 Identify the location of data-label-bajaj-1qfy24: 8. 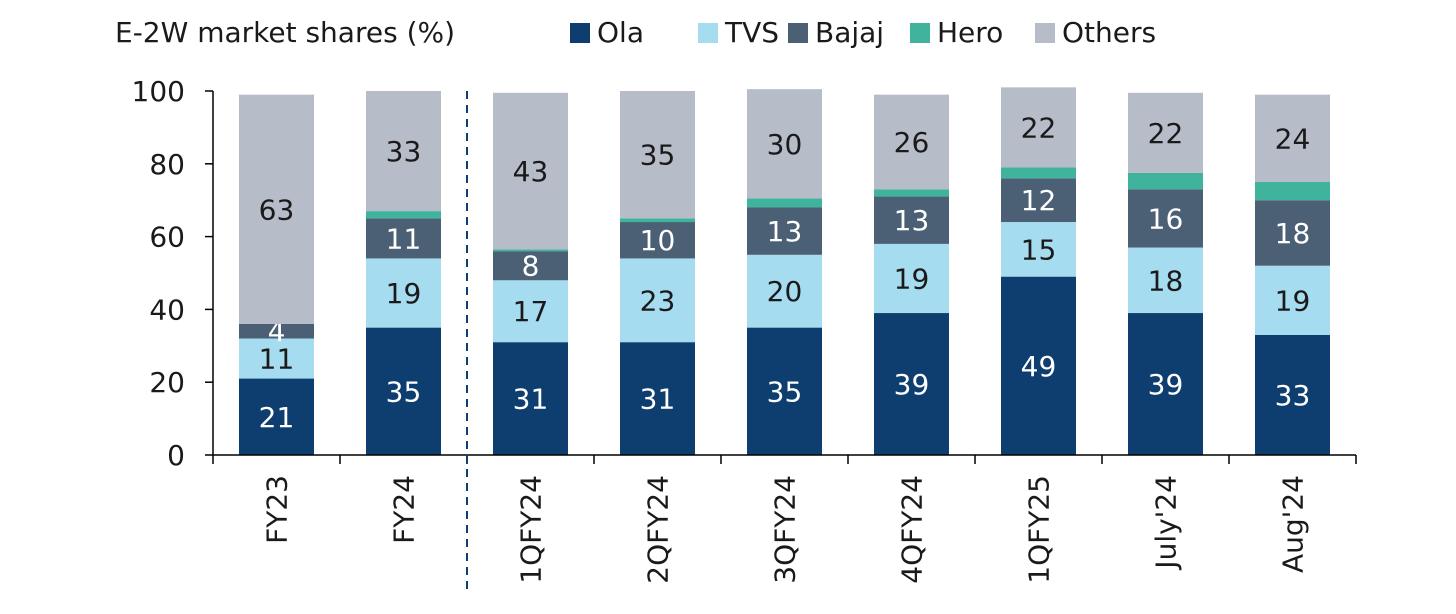
(531, 266).